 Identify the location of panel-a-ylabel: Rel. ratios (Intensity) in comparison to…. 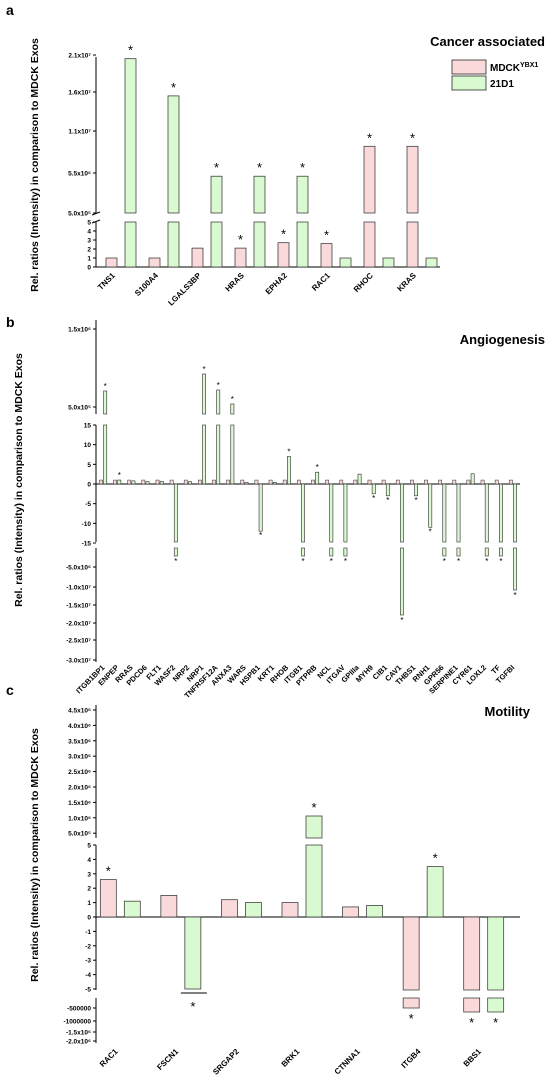
(35, 165).